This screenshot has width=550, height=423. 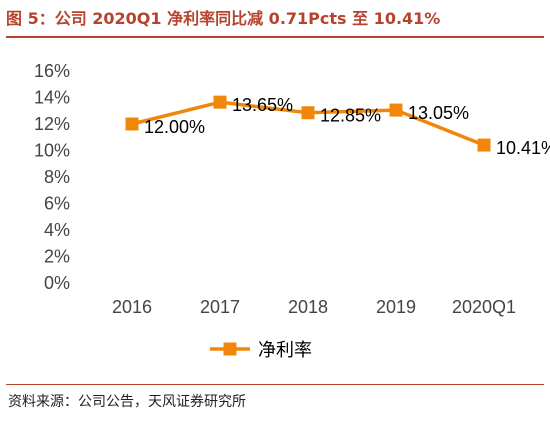 What do you see at coordinates (396, 307) in the screenshot?
I see `x-tick-label: 2019` at bounding box center [396, 307].